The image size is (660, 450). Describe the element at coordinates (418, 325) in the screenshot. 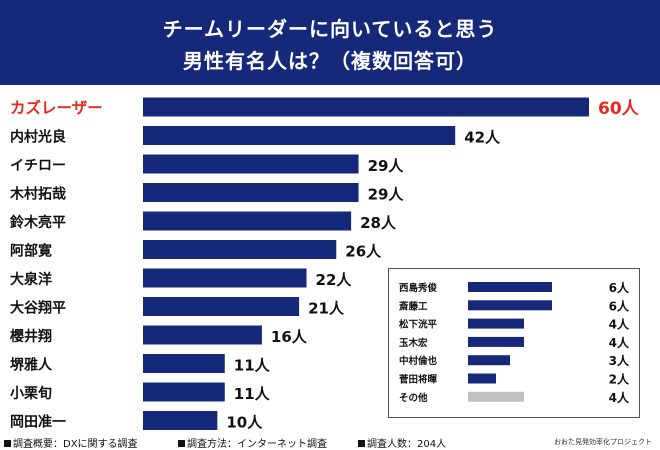

I see `inset-category-label: 松下洸平` at that location.